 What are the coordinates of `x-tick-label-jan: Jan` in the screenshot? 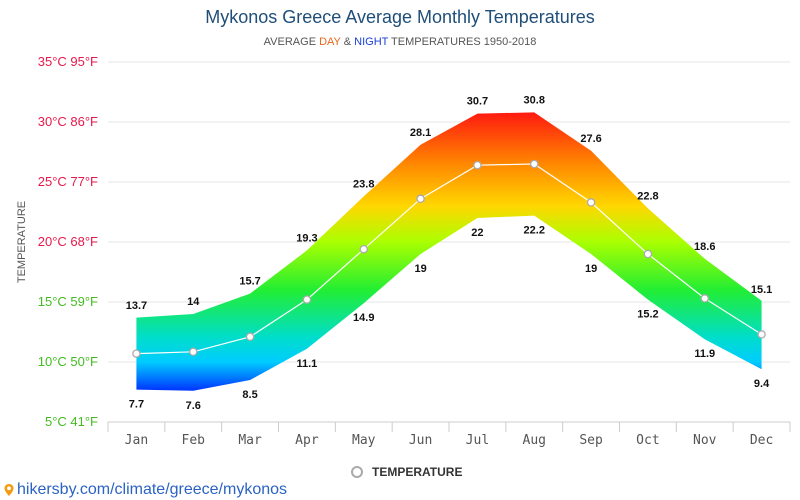 It's located at (136, 440).